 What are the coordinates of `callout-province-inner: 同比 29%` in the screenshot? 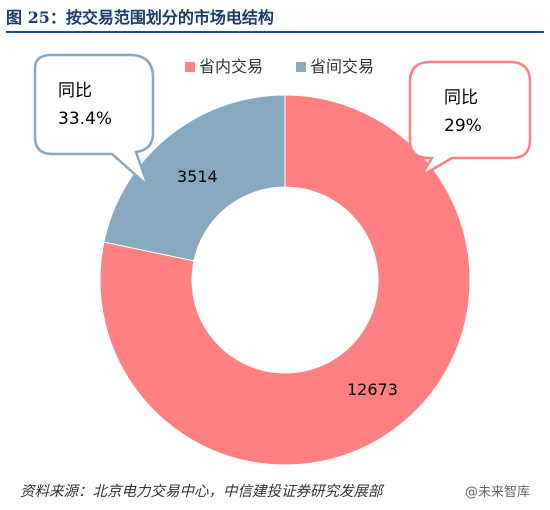 It's located at (470, 119).